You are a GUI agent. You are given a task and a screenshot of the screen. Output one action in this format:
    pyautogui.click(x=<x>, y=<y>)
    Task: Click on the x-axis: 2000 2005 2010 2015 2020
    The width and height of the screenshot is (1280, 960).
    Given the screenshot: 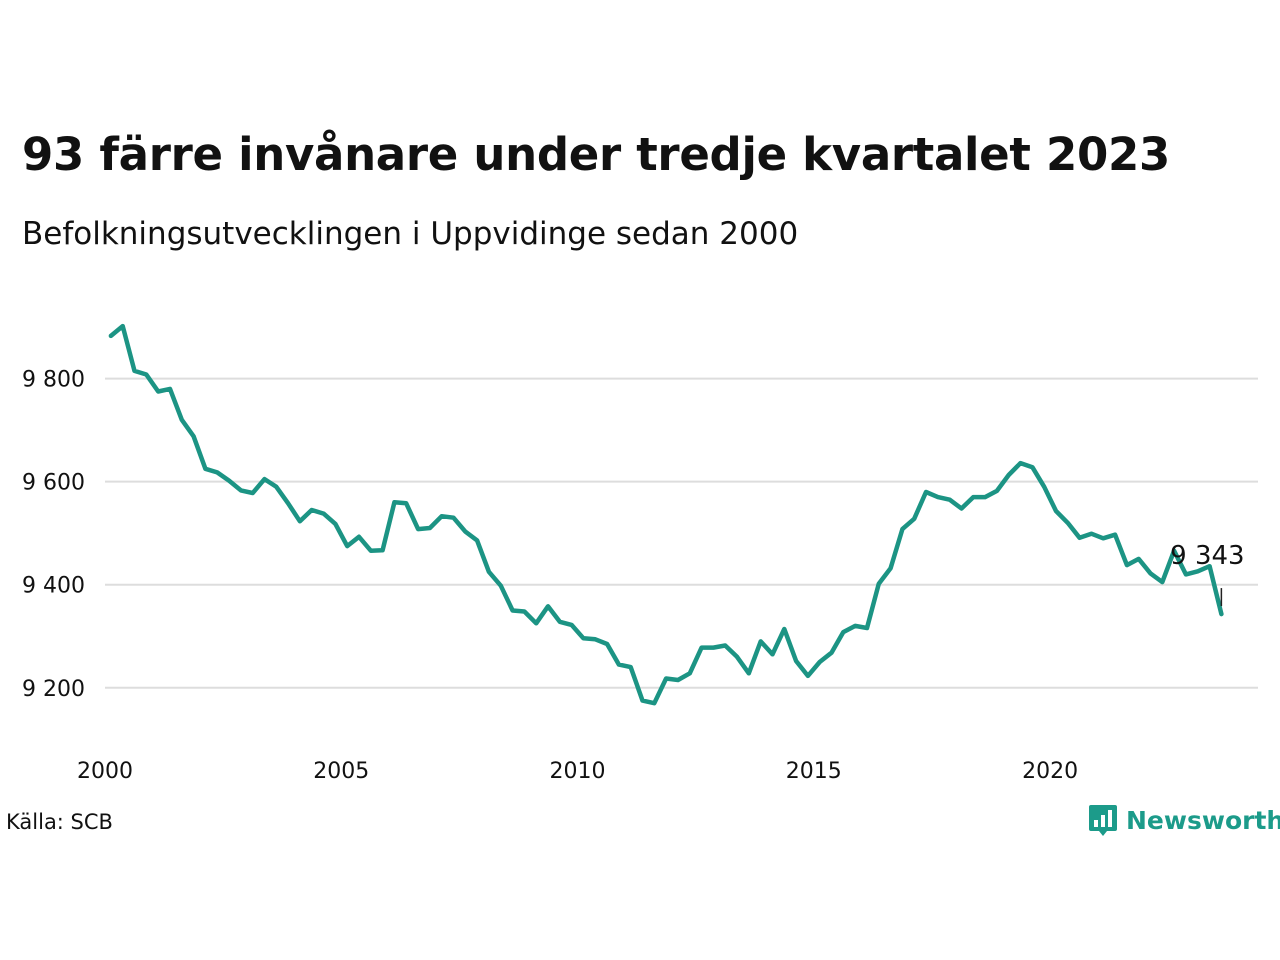 What is the action you would take?
    pyautogui.click(x=577, y=771)
    